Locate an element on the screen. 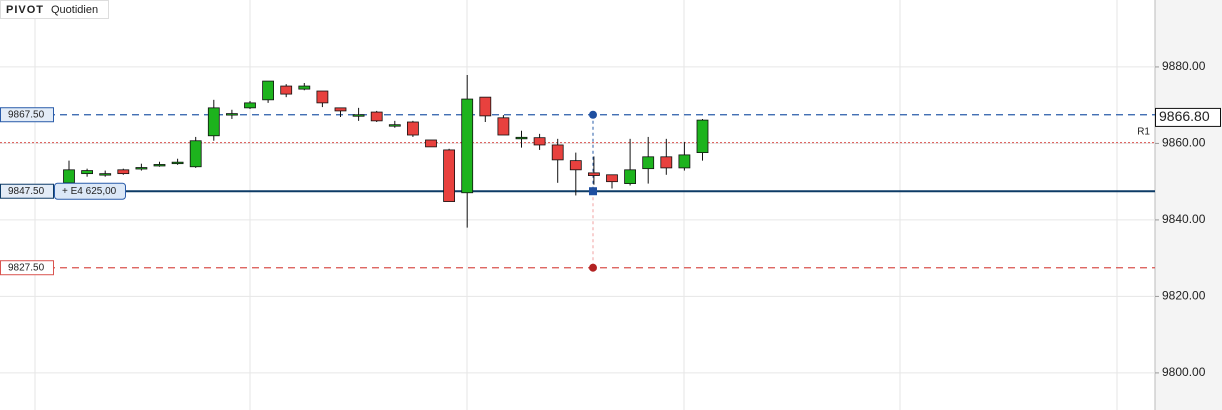 This screenshot has width=1222, height=410. header-box is located at coordinates (54, 9).